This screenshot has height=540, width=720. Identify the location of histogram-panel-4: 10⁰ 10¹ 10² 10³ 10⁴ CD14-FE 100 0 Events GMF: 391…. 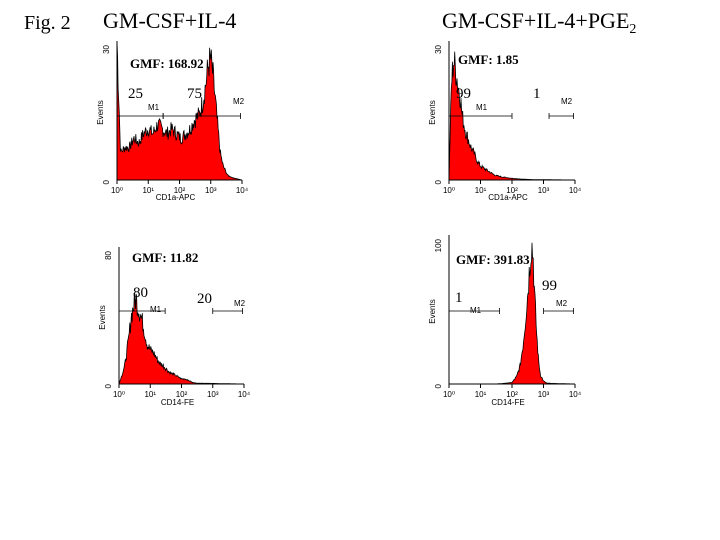
(505, 321).